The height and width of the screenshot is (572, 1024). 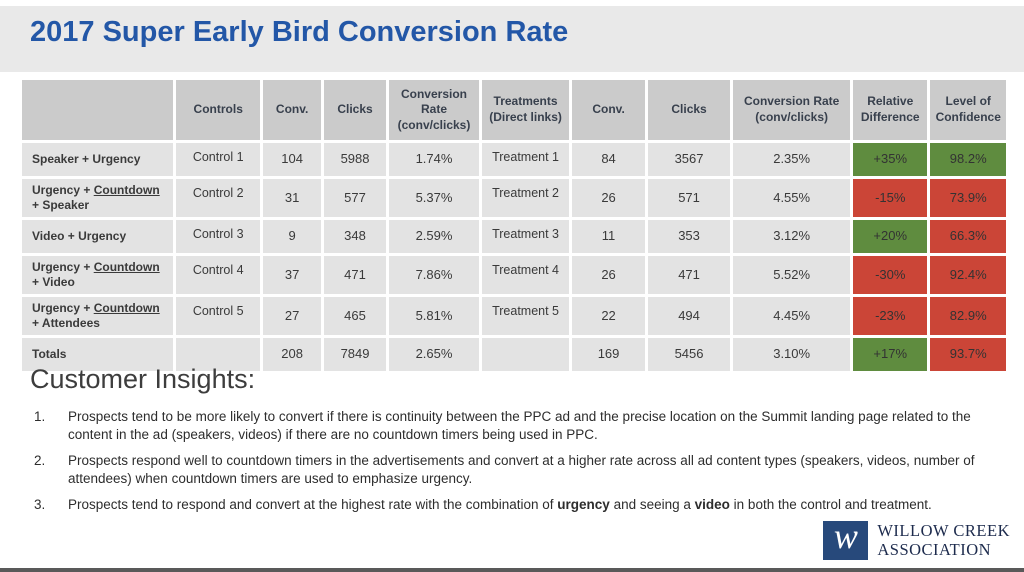 What do you see at coordinates (218, 110) in the screenshot?
I see `controls-header: Controls` at bounding box center [218, 110].